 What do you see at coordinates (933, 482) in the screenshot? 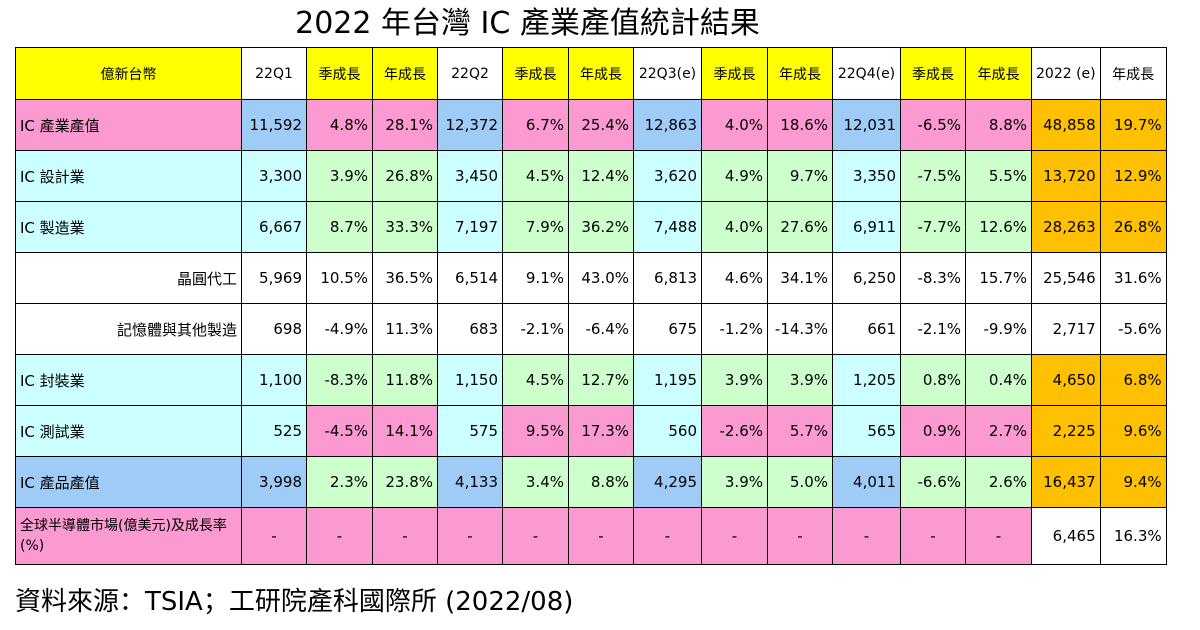
I see `table-cell: -6.6%` at bounding box center [933, 482].